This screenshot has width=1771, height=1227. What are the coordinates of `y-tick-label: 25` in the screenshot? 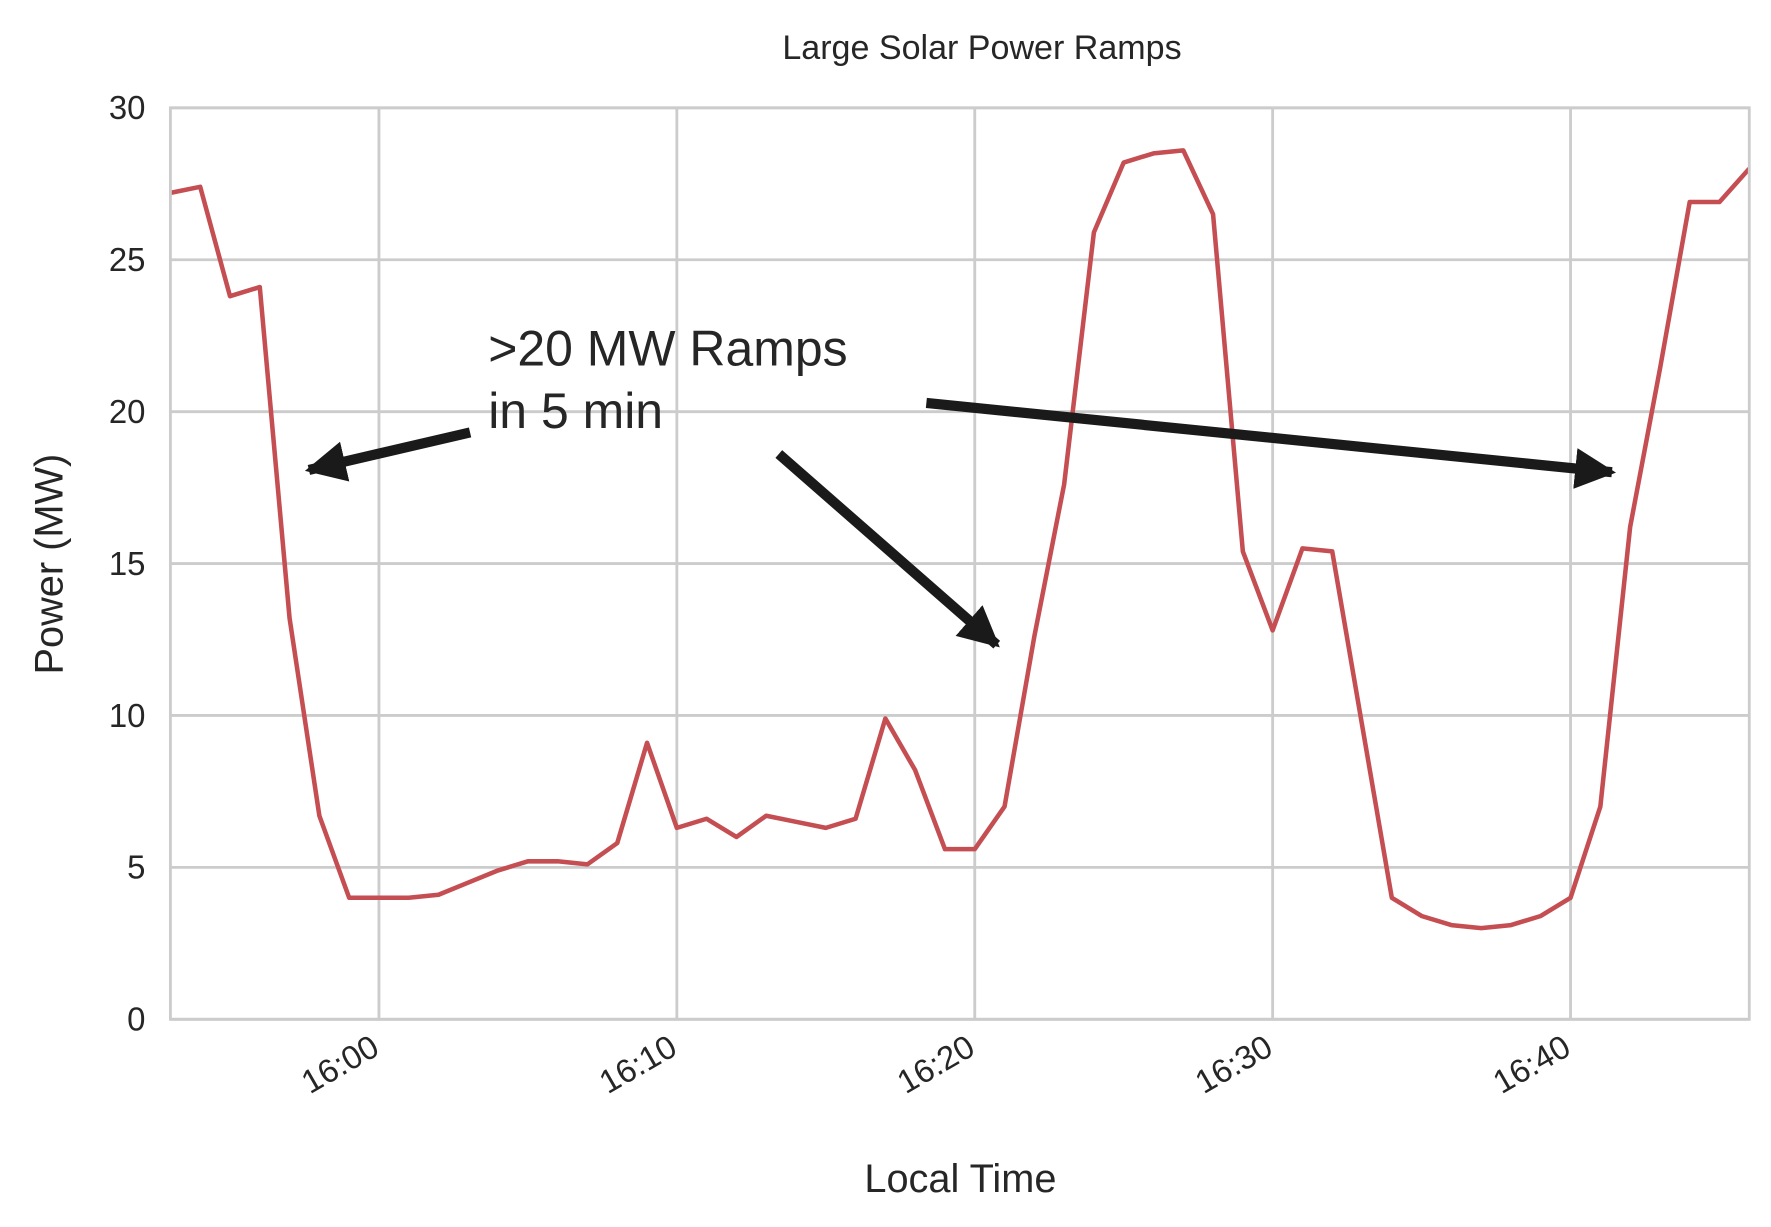 It's located at (127, 259).